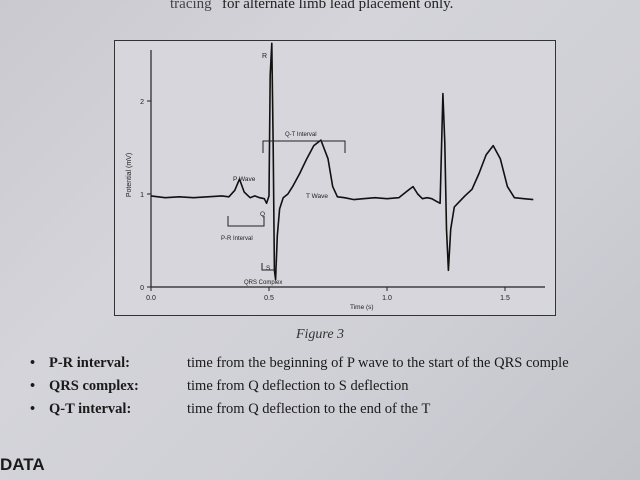 The height and width of the screenshot is (480, 640). What do you see at coordinates (22, 464) in the screenshot?
I see `section-heading: DATA` at bounding box center [22, 464].